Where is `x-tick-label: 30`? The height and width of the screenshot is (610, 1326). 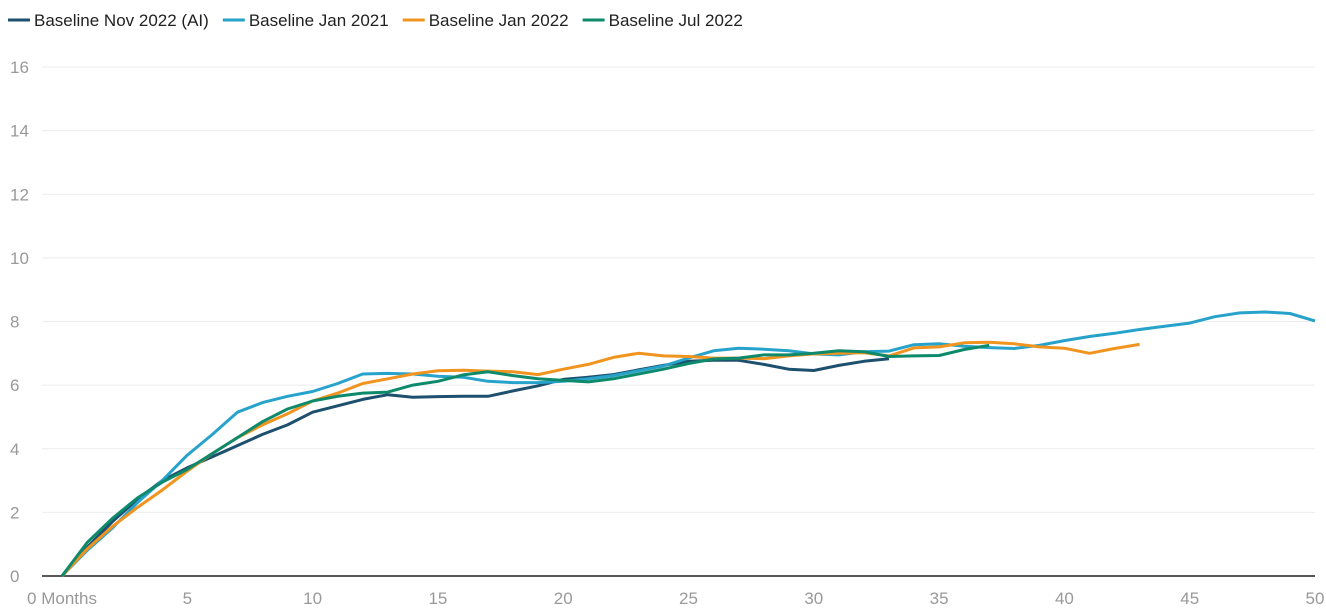
x-tick-label: 30 is located at coordinates (813, 598).